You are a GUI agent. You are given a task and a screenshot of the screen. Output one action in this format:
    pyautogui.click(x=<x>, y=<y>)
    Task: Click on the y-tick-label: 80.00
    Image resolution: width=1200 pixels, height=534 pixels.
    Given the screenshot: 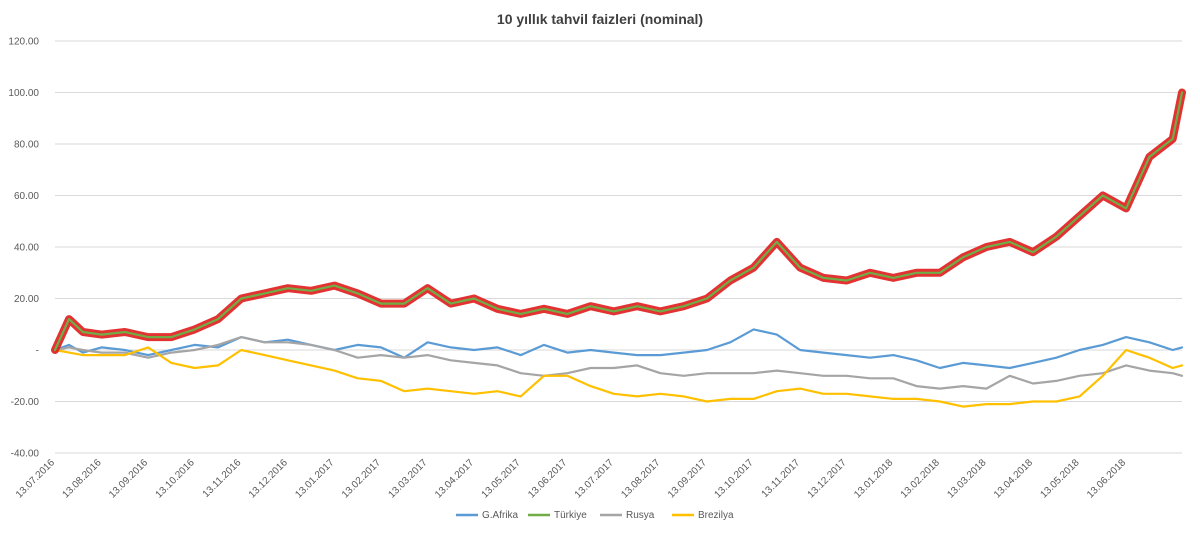 What is the action you would take?
    pyautogui.click(x=26, y=145)
    